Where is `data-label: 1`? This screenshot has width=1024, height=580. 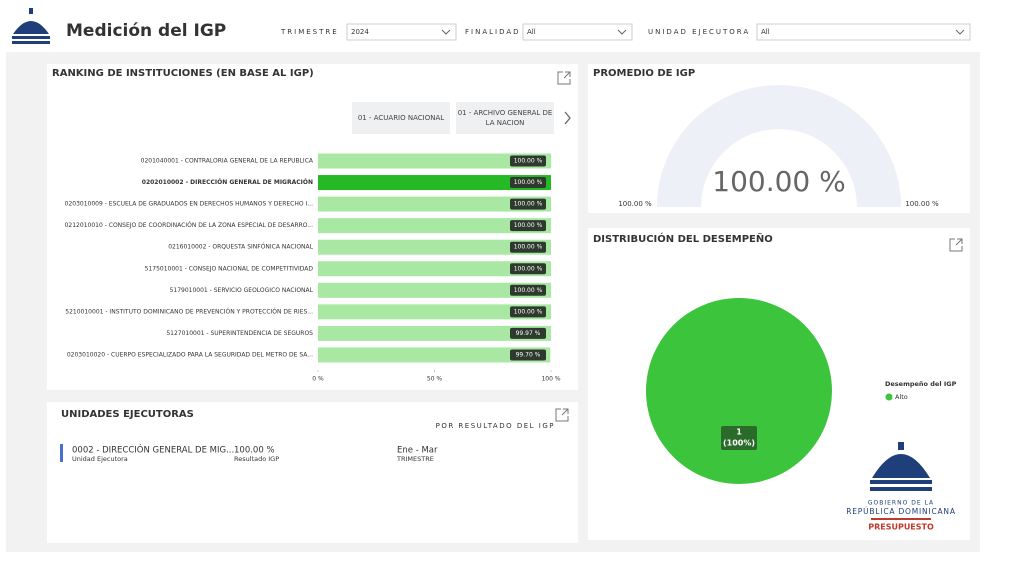 data-label: 1 is located at coordinates (739, 432).